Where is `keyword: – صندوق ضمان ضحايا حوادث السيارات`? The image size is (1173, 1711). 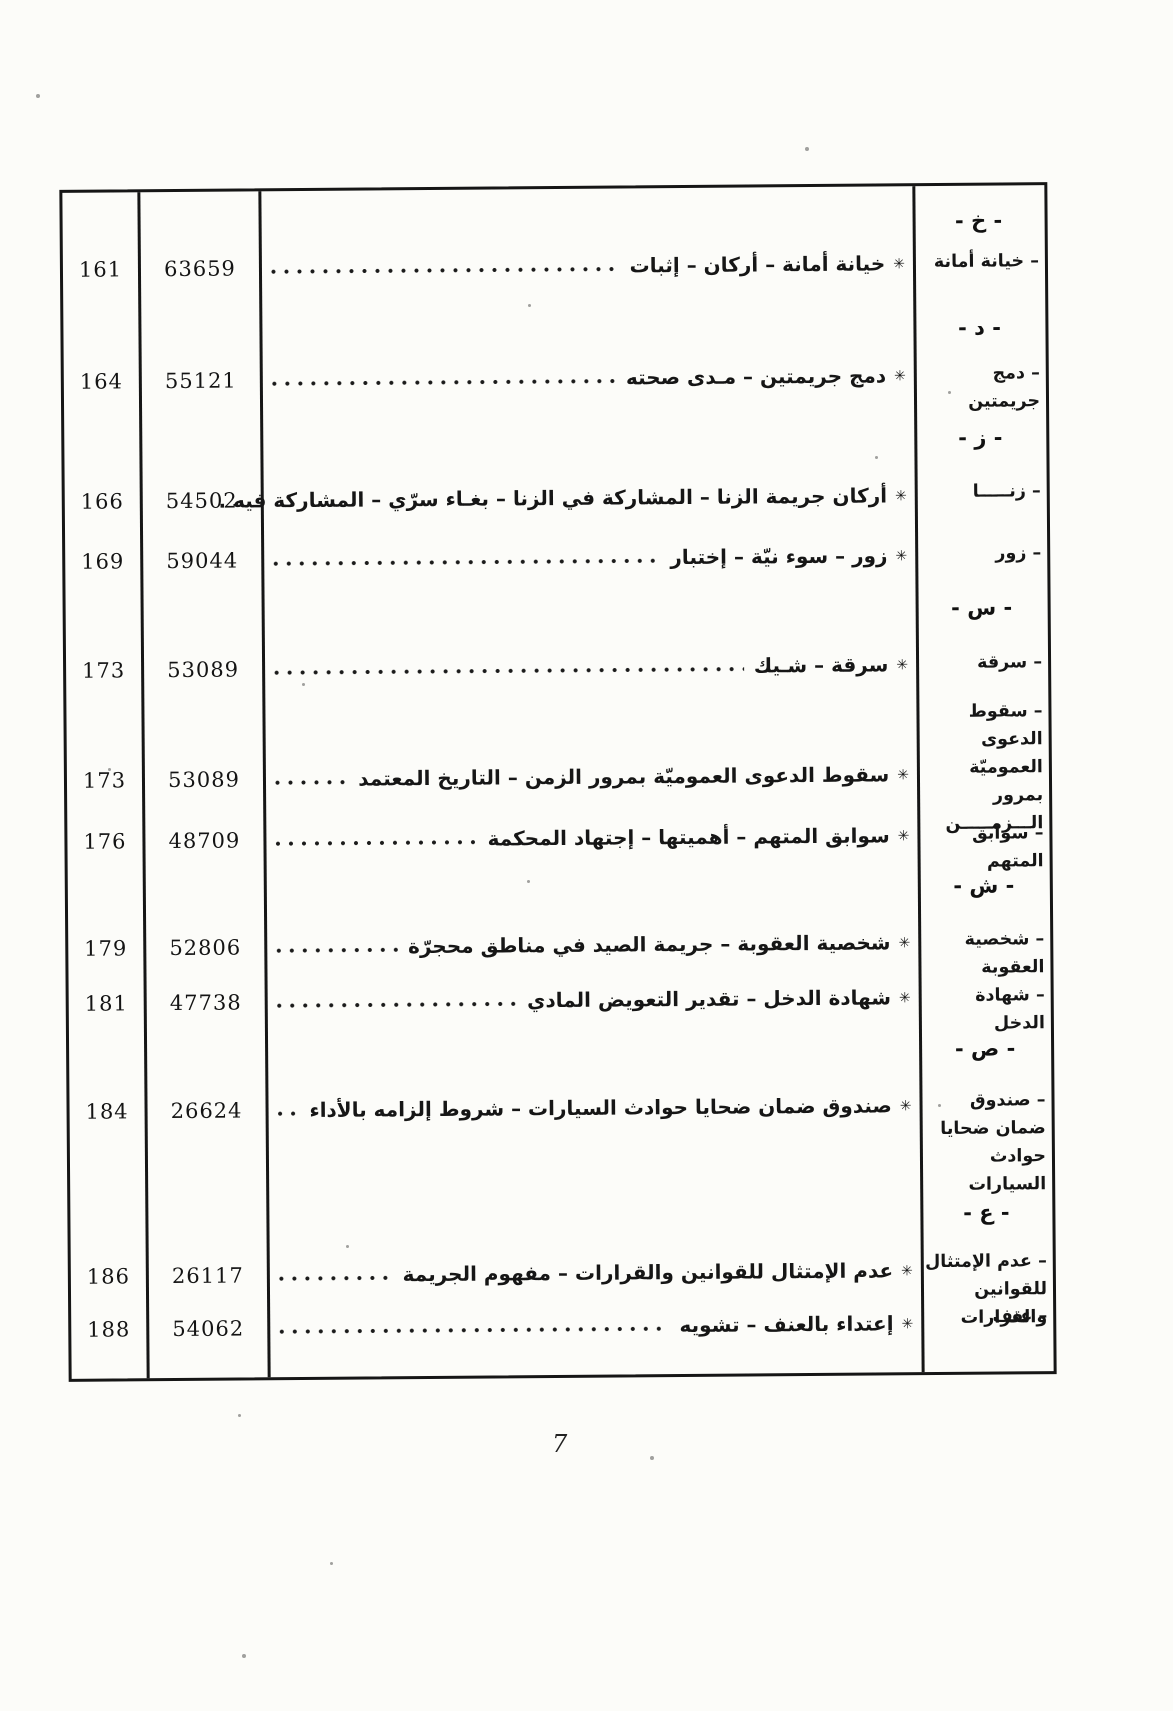
keyword: – صندوق ضمان ضحايا حوادث السيارات is located at coordinates (993, 1142).